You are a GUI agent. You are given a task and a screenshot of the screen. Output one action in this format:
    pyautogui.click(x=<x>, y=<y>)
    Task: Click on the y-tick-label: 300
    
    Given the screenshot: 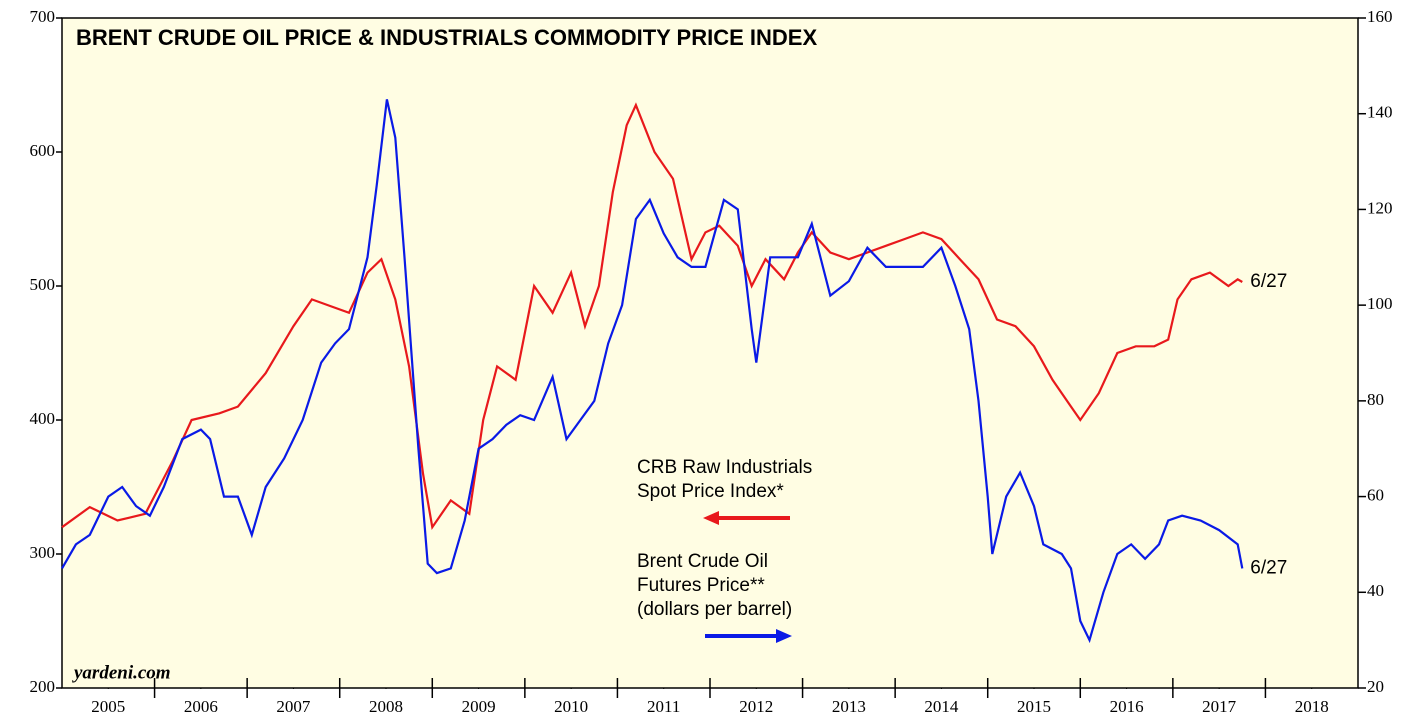 What is the action you would take?
    pyautogui.click(x=43, y=552)
    